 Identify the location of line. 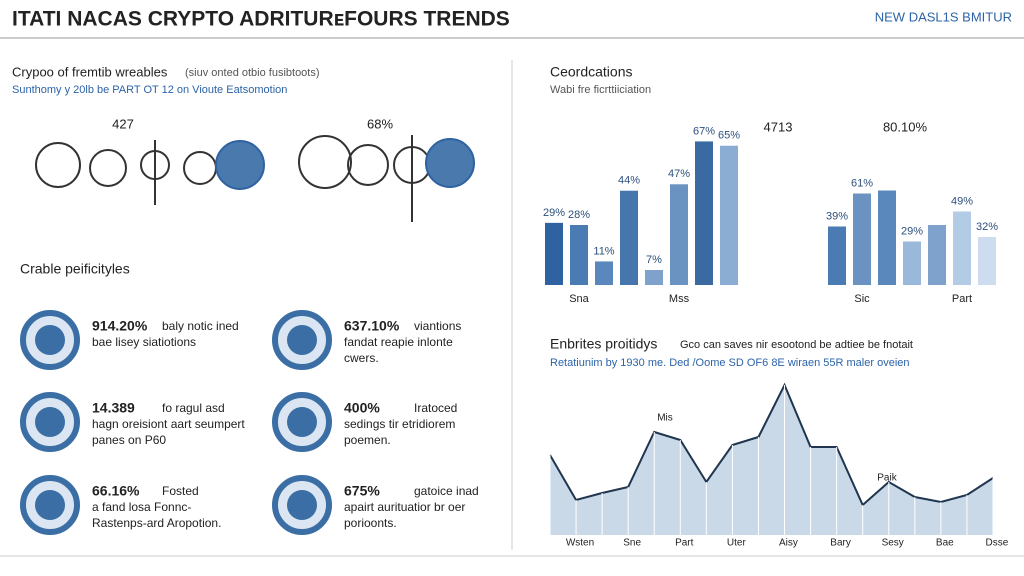
(771, 444).